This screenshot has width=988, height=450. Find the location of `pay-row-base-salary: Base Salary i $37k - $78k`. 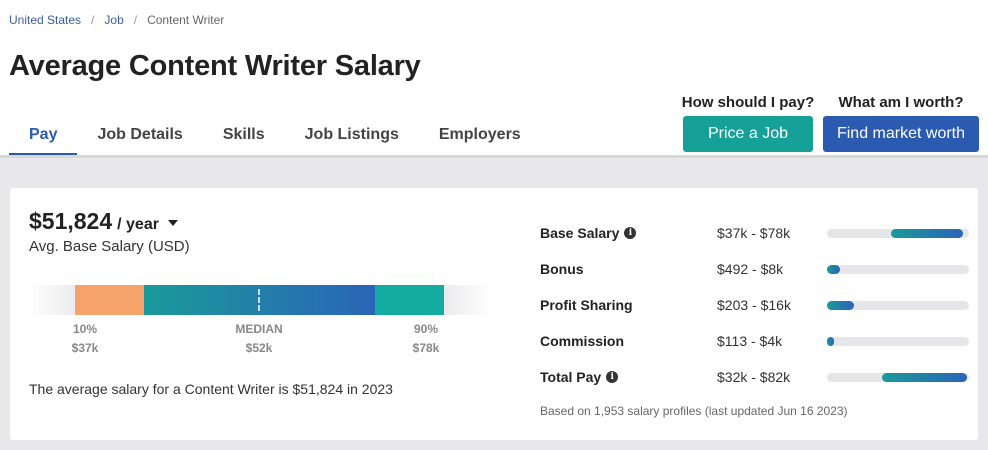

pay-row-base-salary: Base Salary i $37k - $78k is located at coordinates (754, 233).